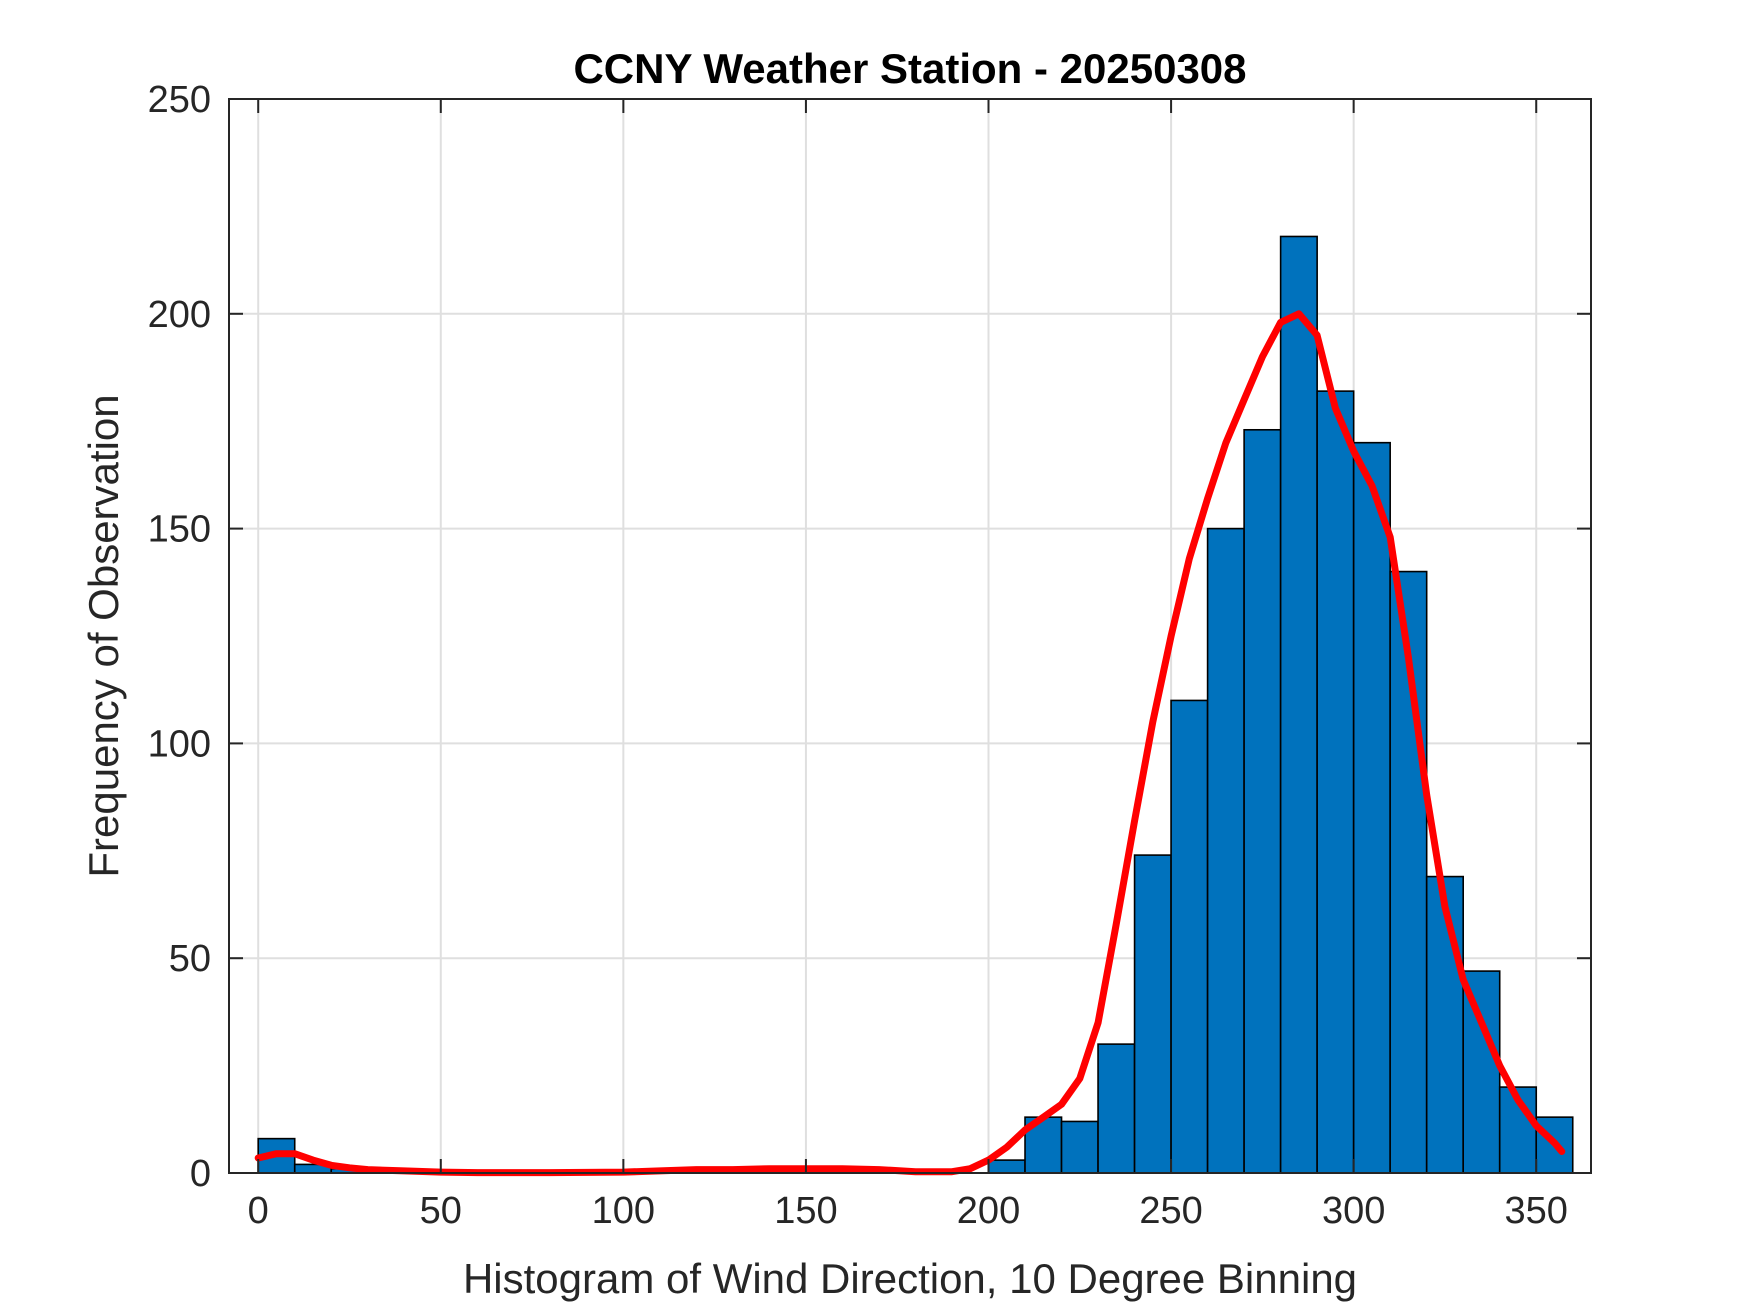  I want to click on y-tick-label: 0, so click(200, 1174).